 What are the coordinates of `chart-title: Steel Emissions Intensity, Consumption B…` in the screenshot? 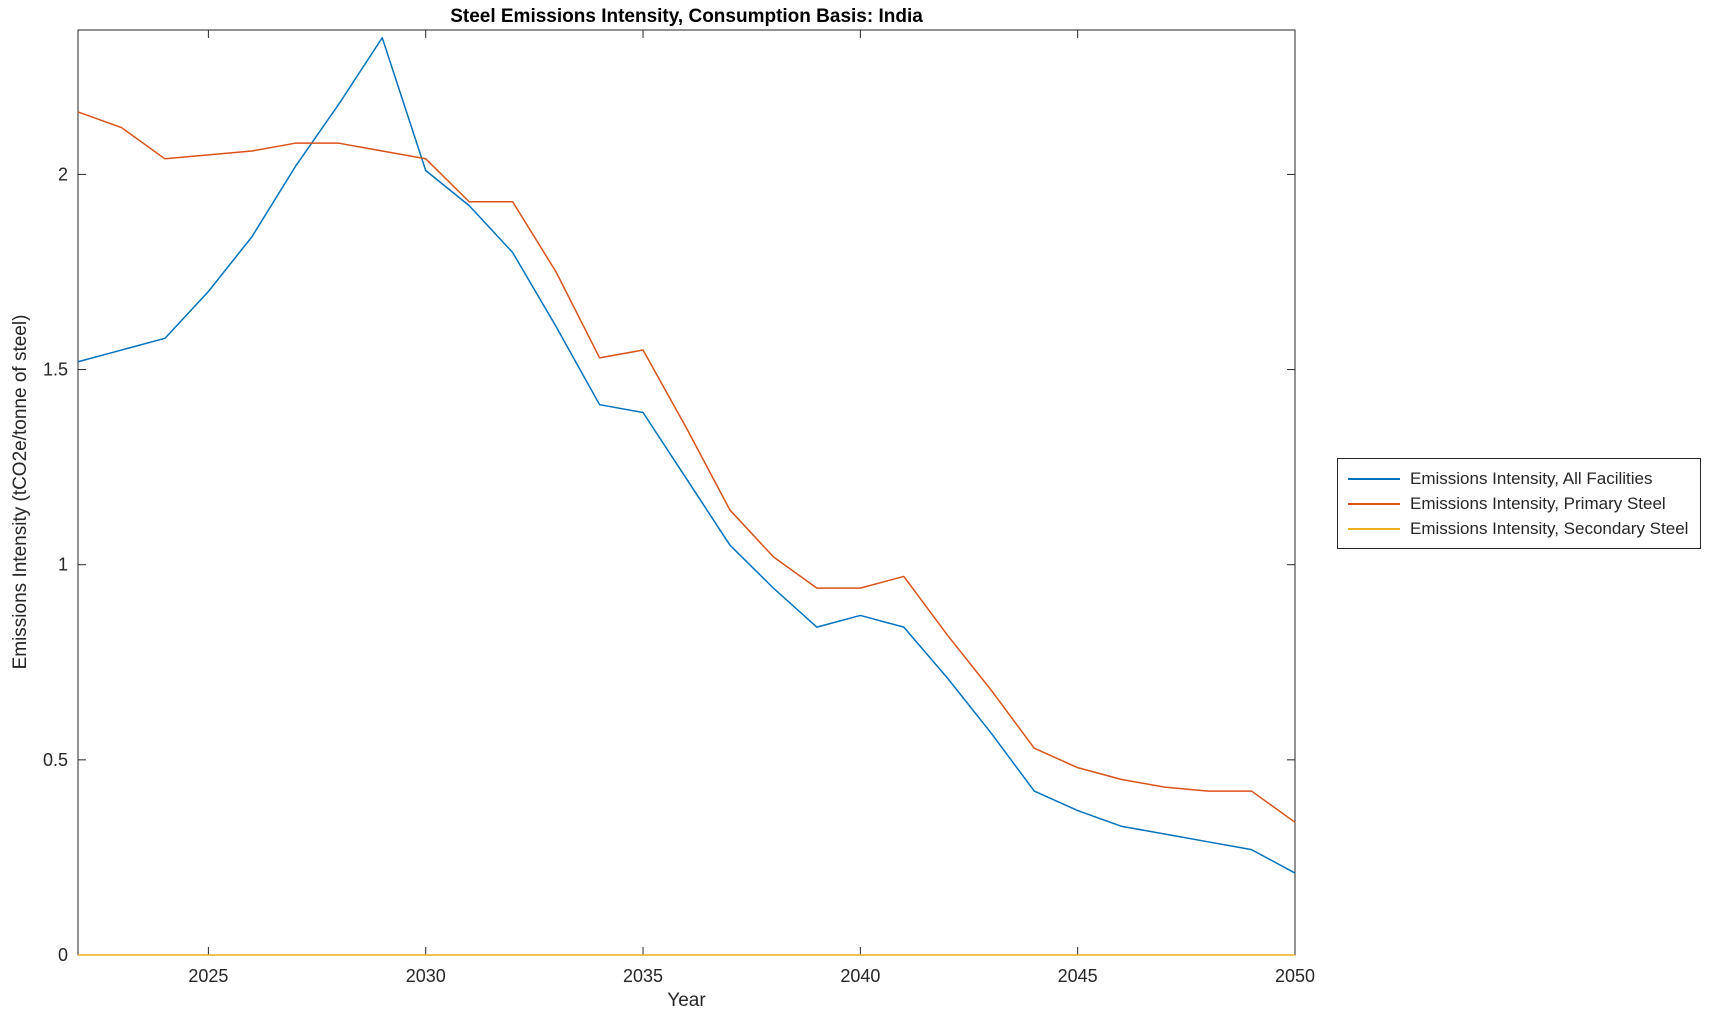 It's located at (686, 16).